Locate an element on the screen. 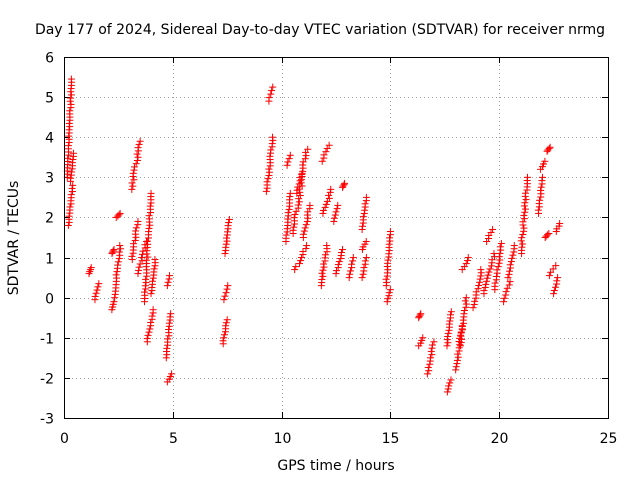 This screenshot has width=640, height=480. y-tick-label: 3 is located at coordinates (49, 179).